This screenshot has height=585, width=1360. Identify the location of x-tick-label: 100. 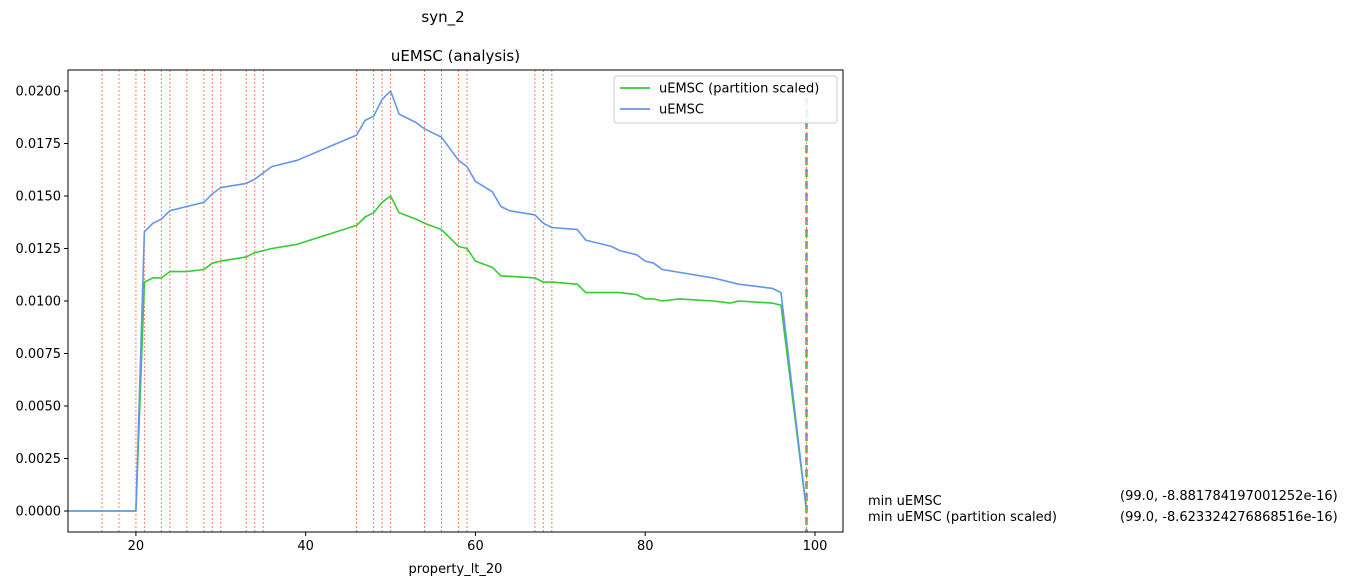
(815, 546).